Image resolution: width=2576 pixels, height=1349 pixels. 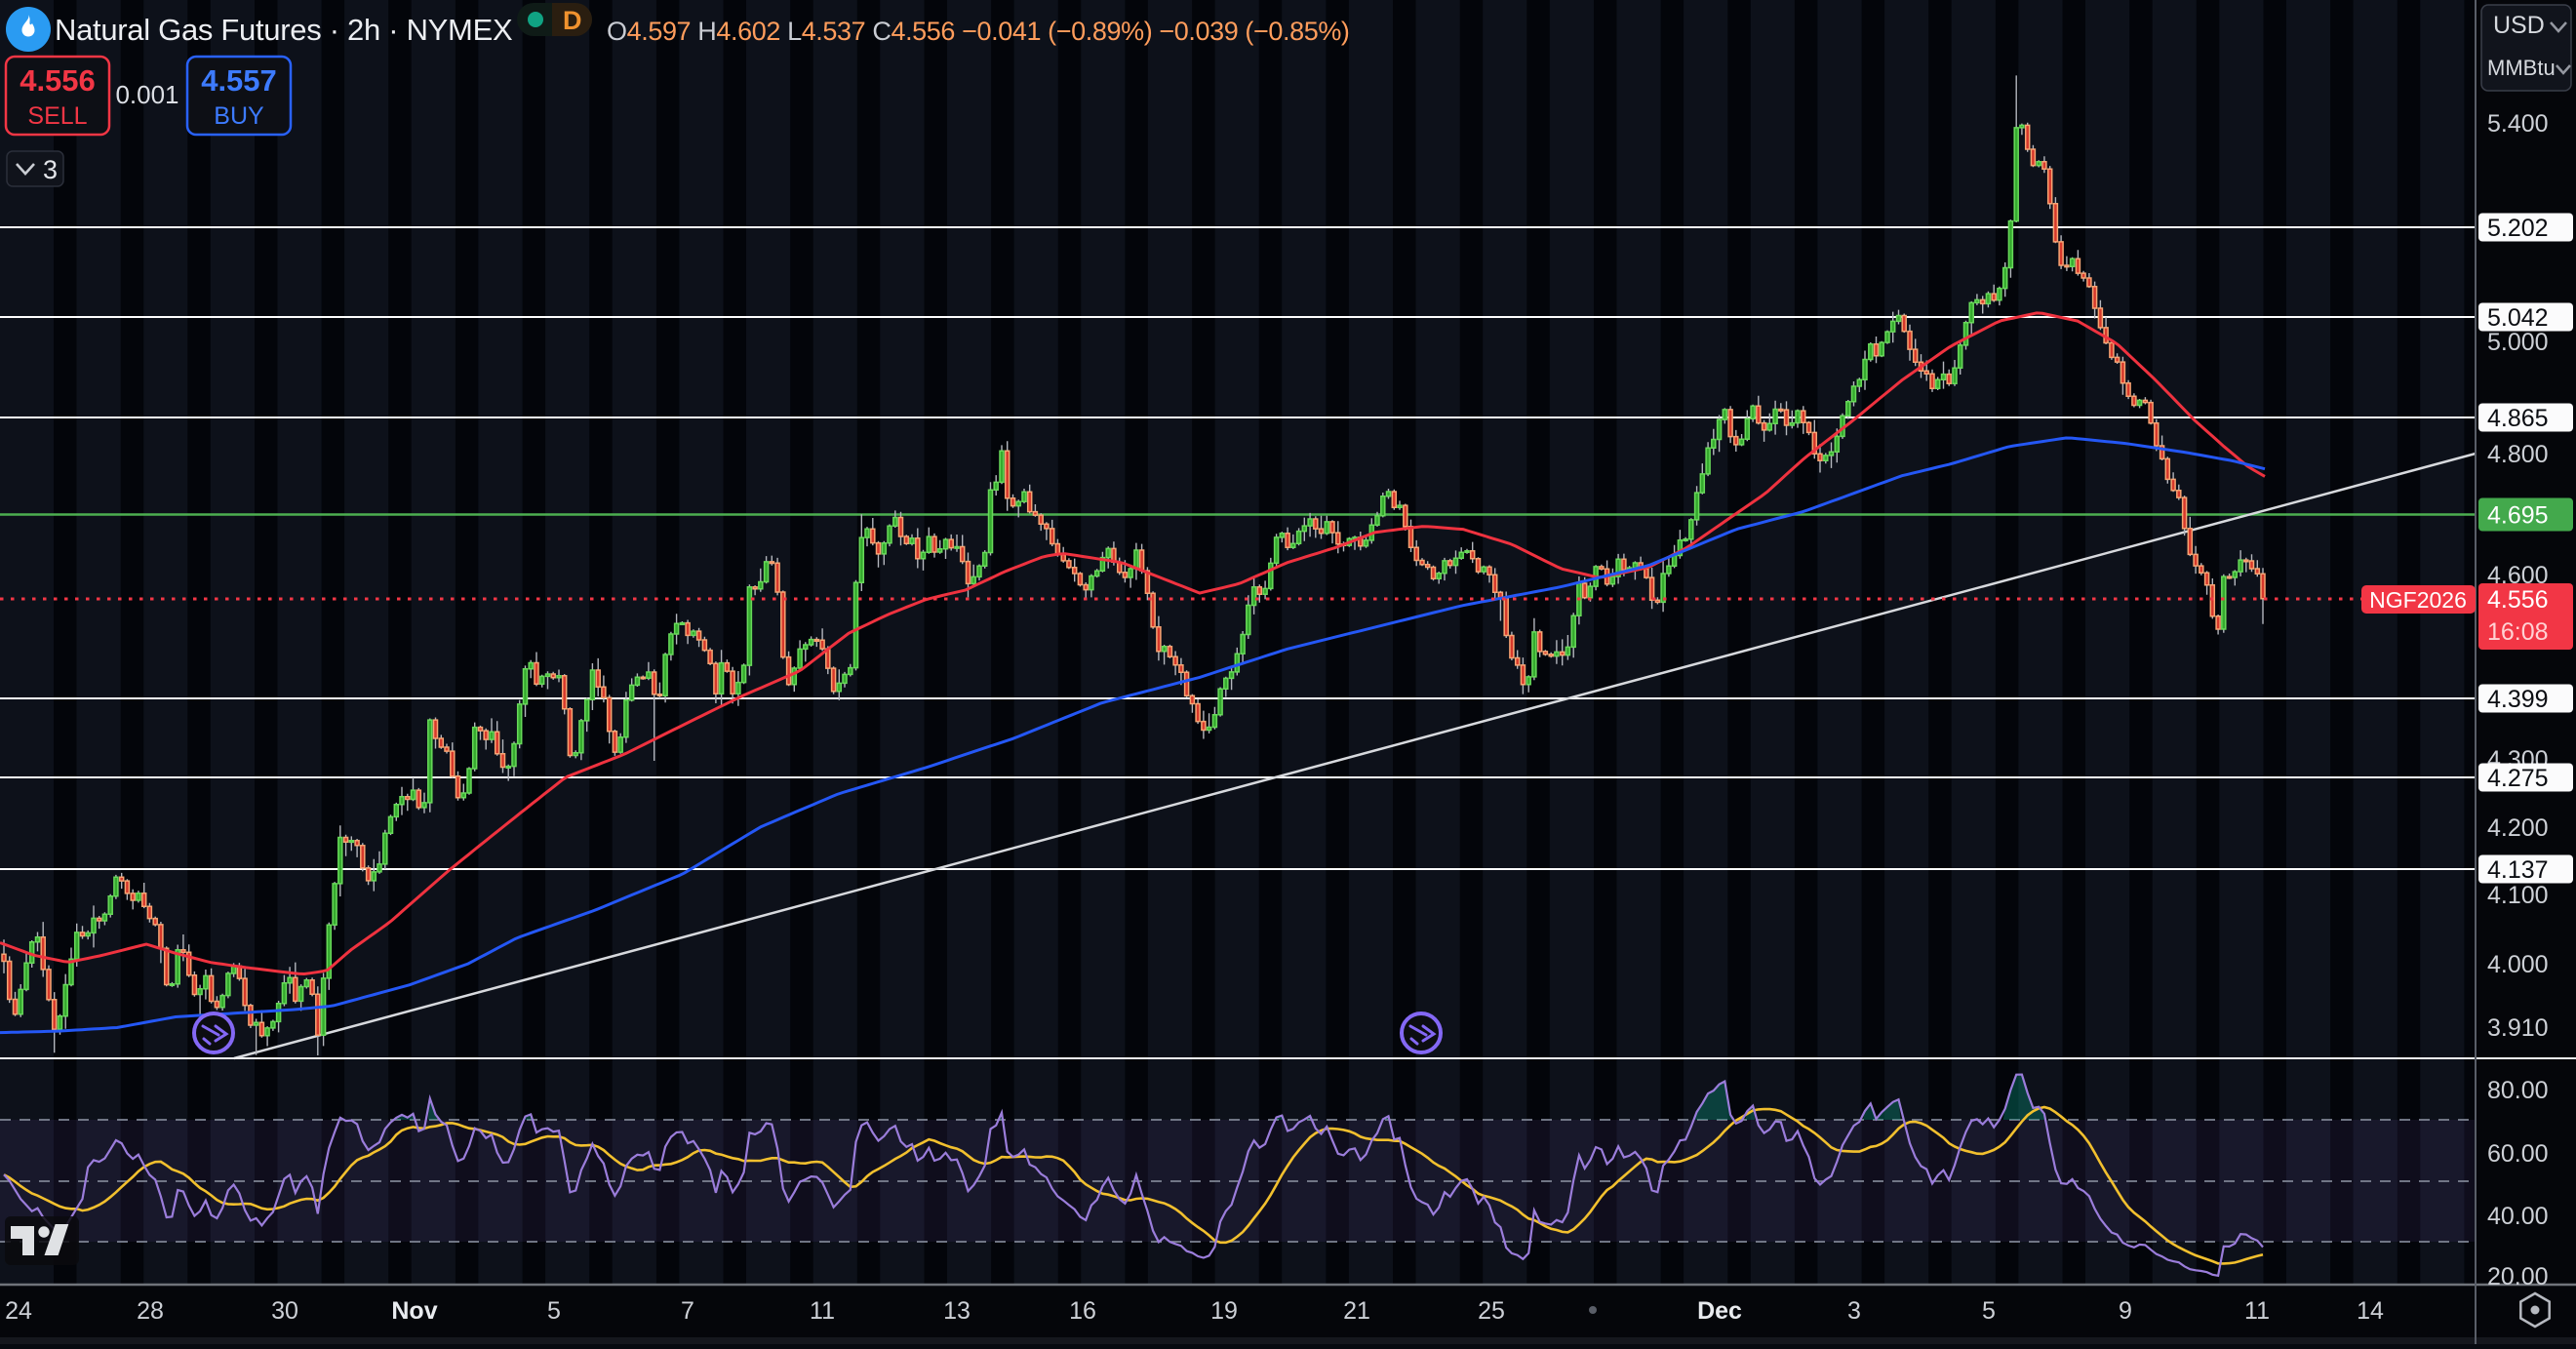 I want to click on svg-text: 4.200, so click(x=2518, y=828).